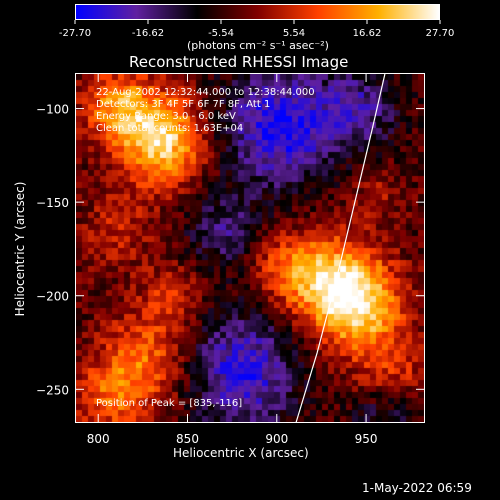  Describe the element at coordinates (183, 104) in the screenshot. I see `detectors-label: Detectors: 3F 4F 5F 6F 7F 8F, Att 1` at that location.